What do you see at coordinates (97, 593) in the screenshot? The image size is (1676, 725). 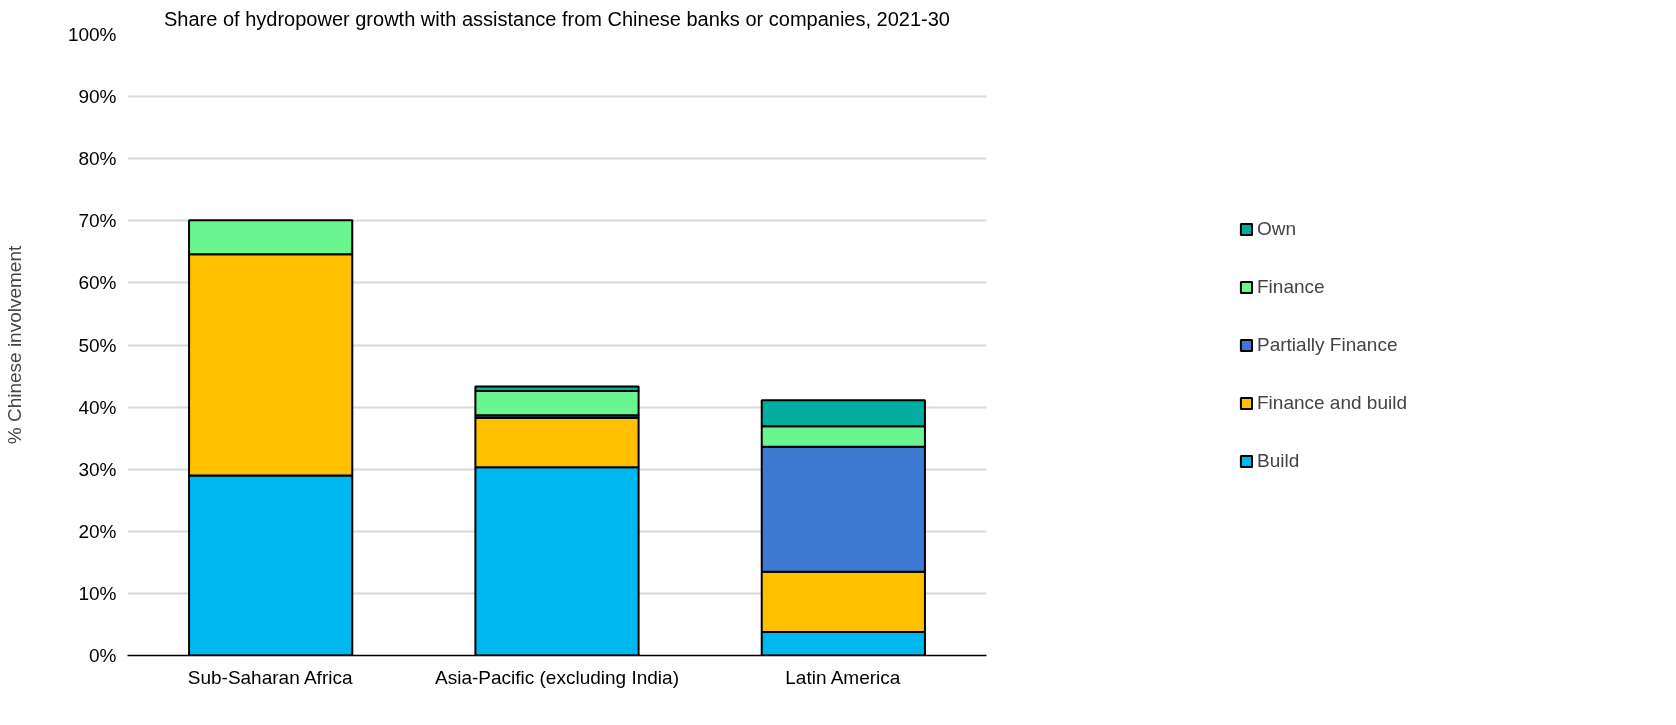 I see `y-tick-label: 10%` at bounding box center [97, 593].